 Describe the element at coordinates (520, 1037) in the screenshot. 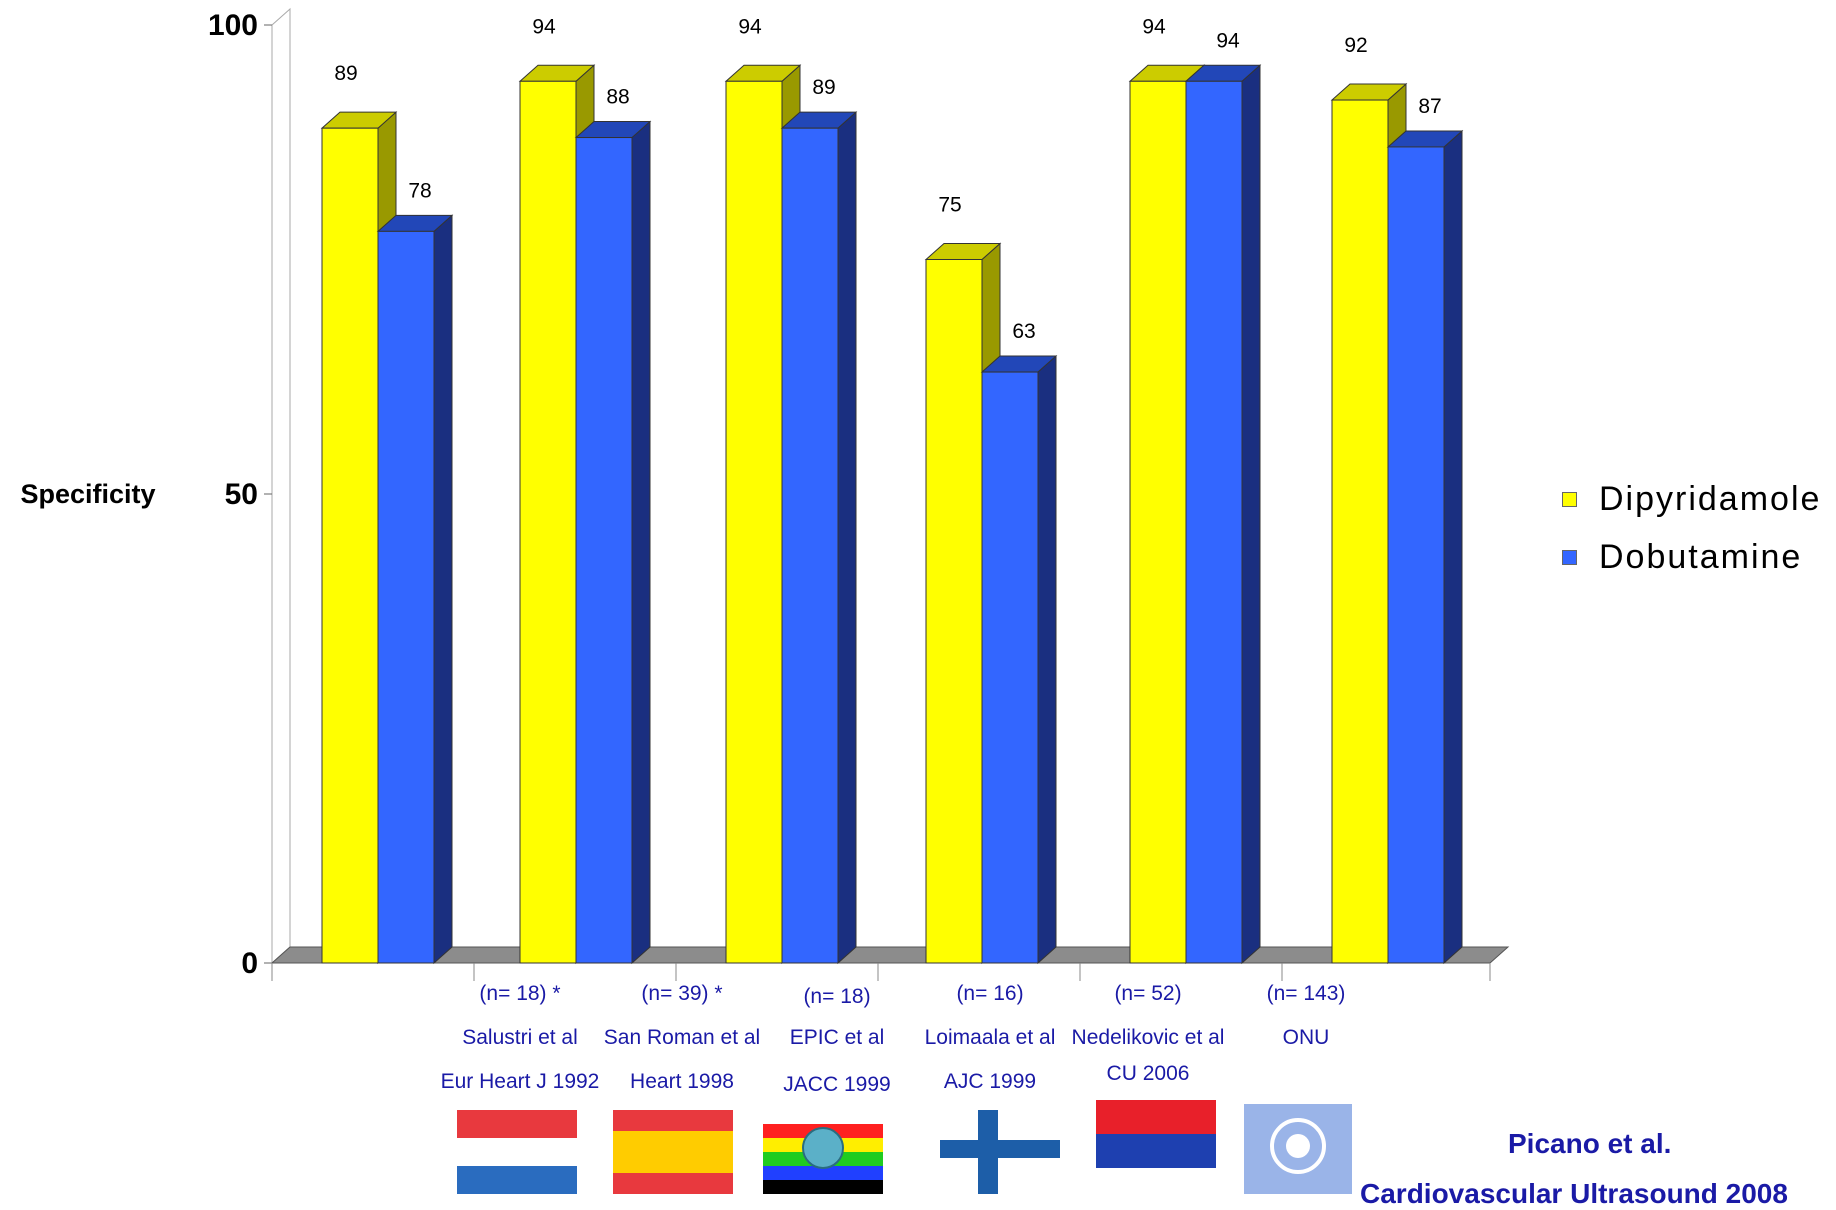

I see `category-study: Salustri et al` at that location.